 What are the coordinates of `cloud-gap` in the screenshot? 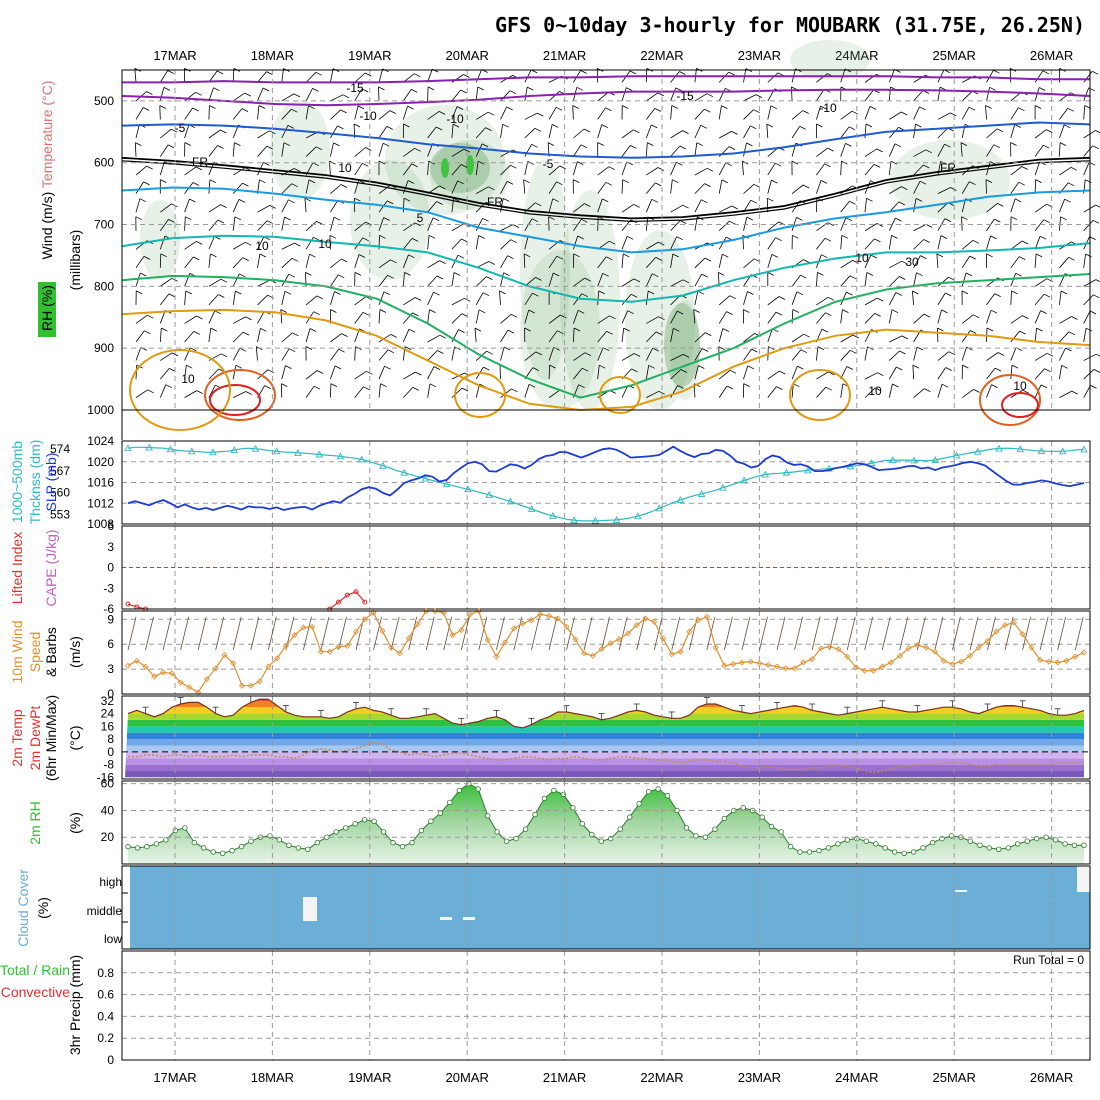 It's located at (961, 891).